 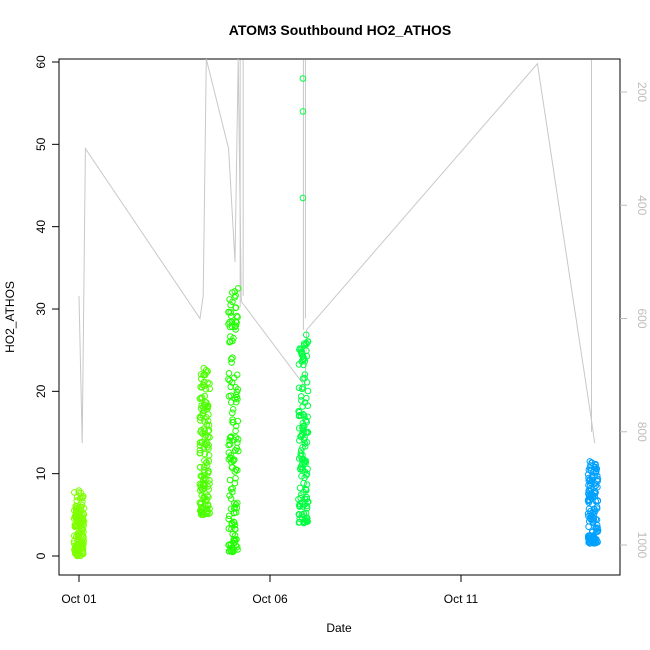 What do you see at coordinates (10, 317) in the screenshot?
I see `y-axis-label: HO2_ATHOS` at bounding box center [10, 317].